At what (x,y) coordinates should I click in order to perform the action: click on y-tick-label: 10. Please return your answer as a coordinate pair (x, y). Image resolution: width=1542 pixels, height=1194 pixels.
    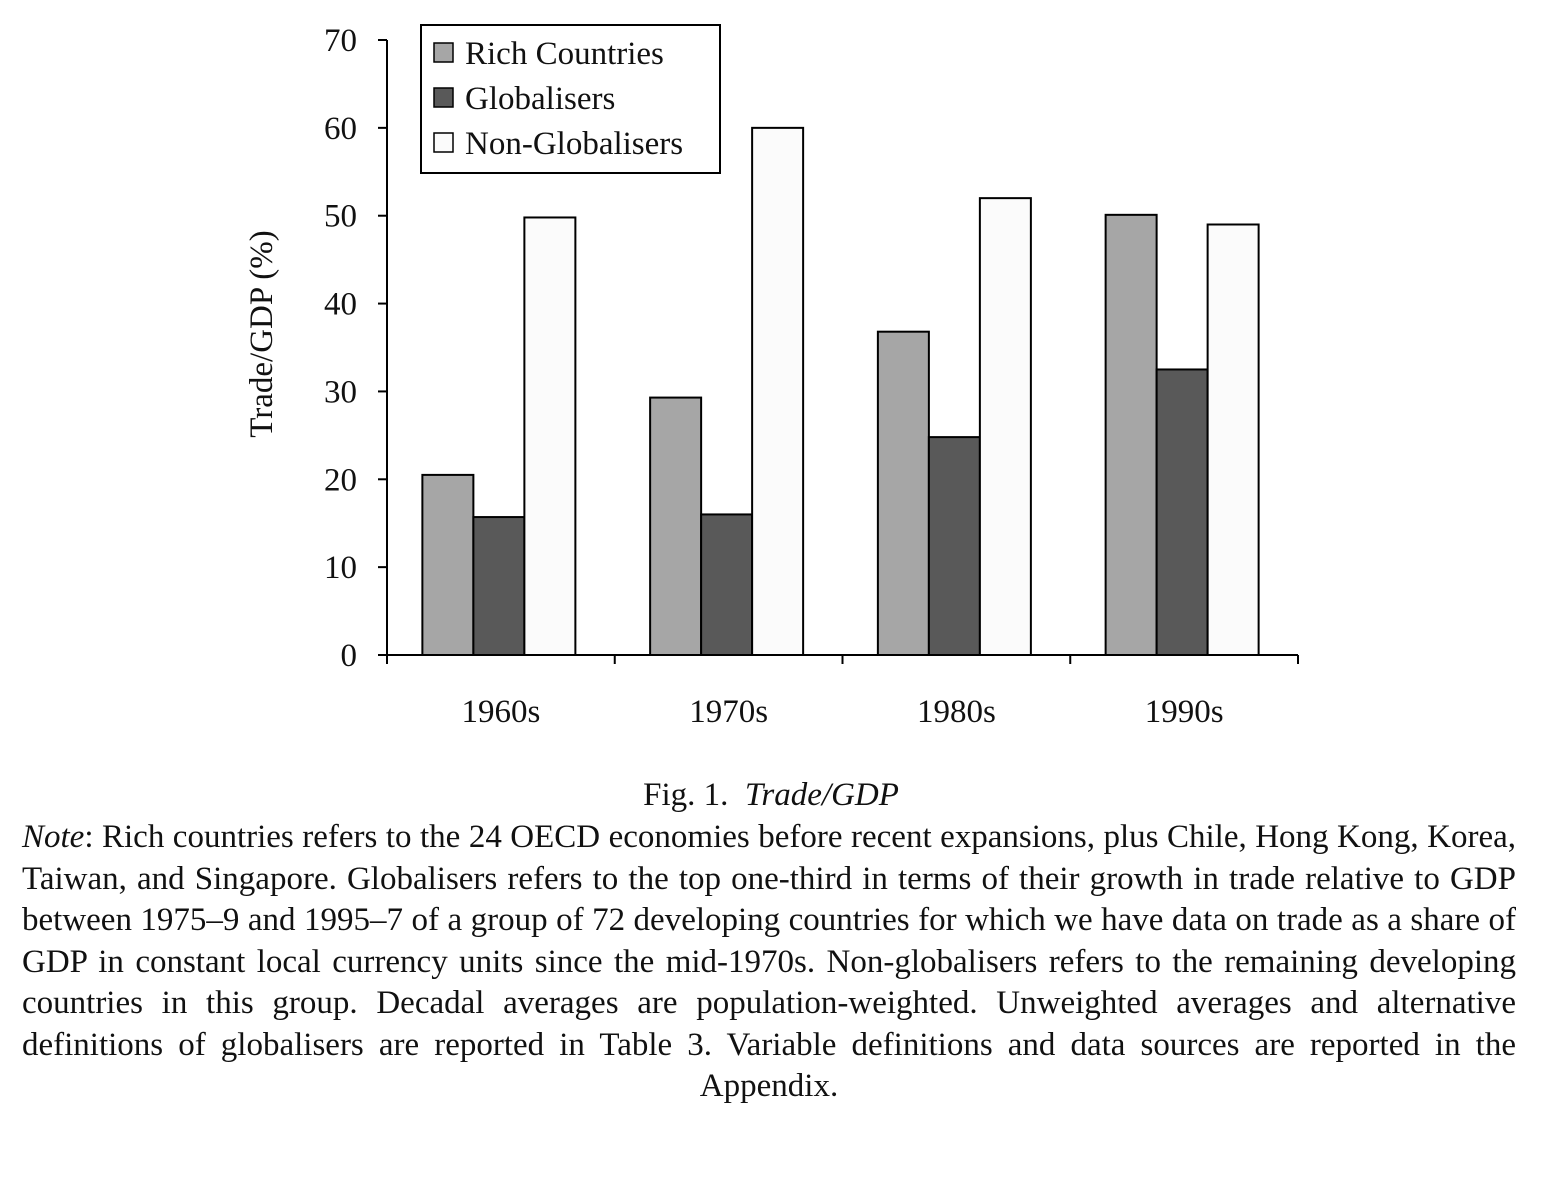
    Looking at the image, I should click on (340, 568).